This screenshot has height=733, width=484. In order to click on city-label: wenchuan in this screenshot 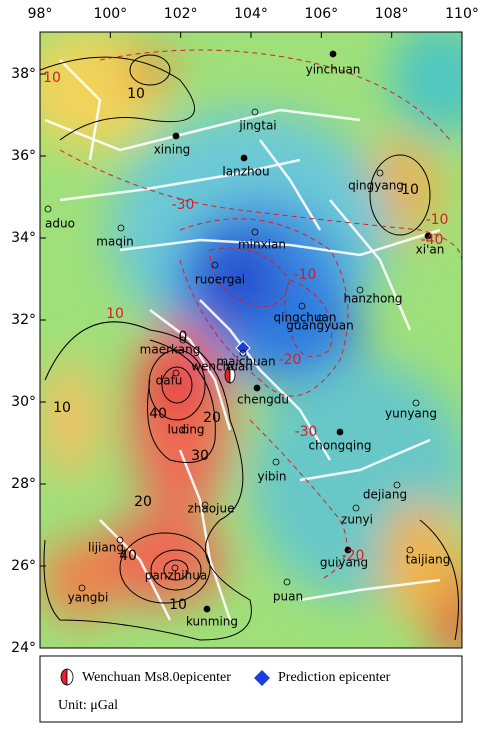, I will do `click(222, 367)`.